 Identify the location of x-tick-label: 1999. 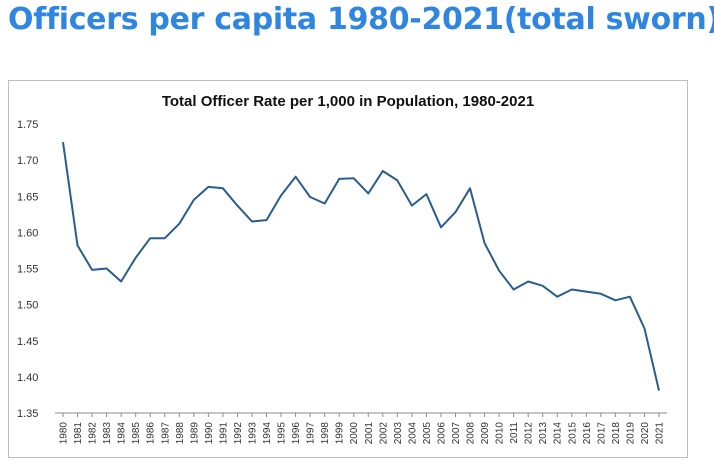
(340, 433).